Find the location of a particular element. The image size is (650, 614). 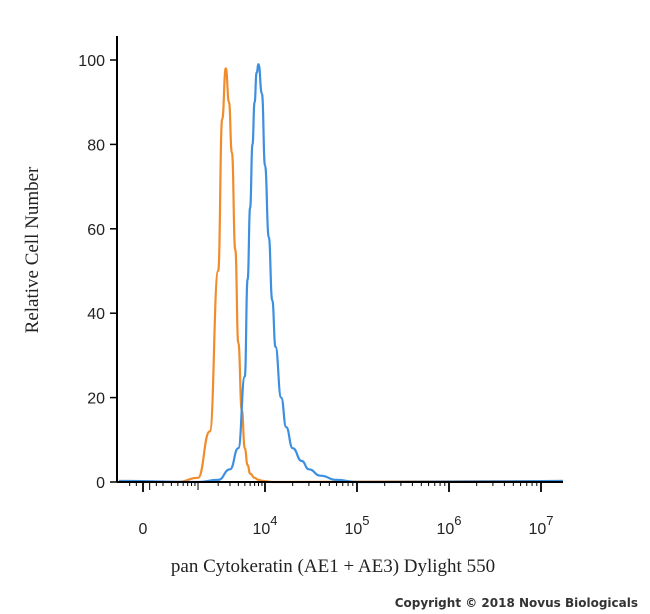

x-tick-label: 10⁴ is located at coordinates (264, 525).